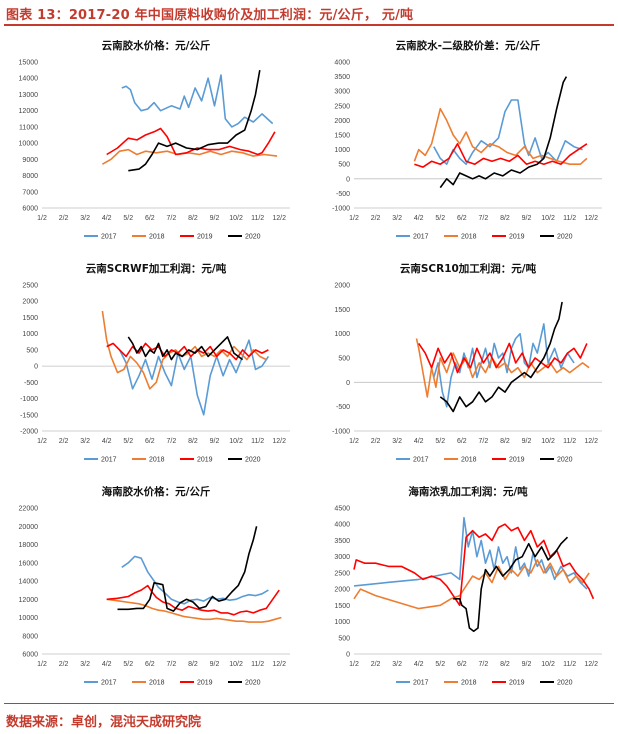 The width and height of the screenshot is (618, 734). What do you see at coordinates (29, 509) in the screenshot?
I see `y-tick-label: 22000` at bounding box center [29, 509].